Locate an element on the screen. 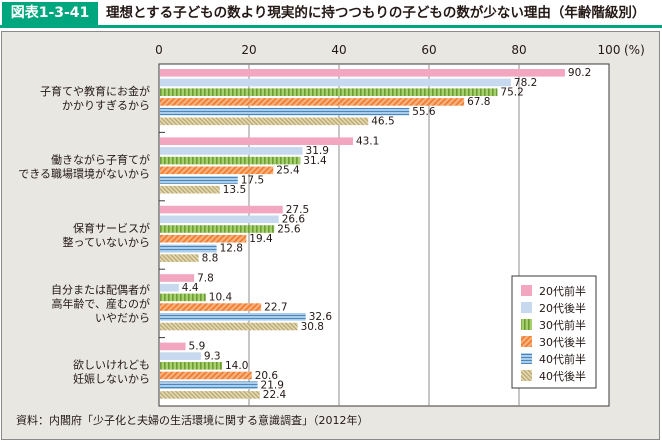 The width and height of the screenshot is (662, 441). x-tick-label: 40 is located at coordinates (338, 50).